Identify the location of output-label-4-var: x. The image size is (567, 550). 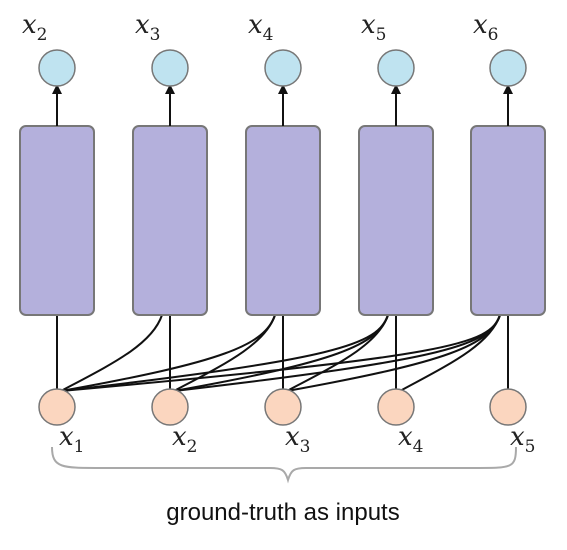
(368, 25).